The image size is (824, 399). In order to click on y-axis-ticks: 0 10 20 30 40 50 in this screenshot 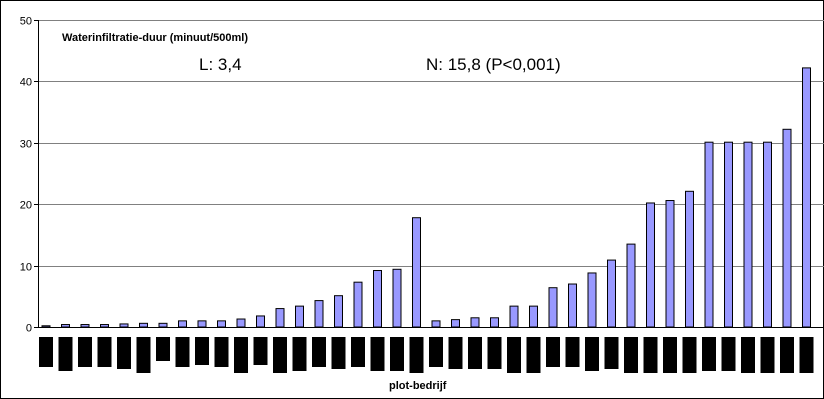, I will do `click(29, 175)`.